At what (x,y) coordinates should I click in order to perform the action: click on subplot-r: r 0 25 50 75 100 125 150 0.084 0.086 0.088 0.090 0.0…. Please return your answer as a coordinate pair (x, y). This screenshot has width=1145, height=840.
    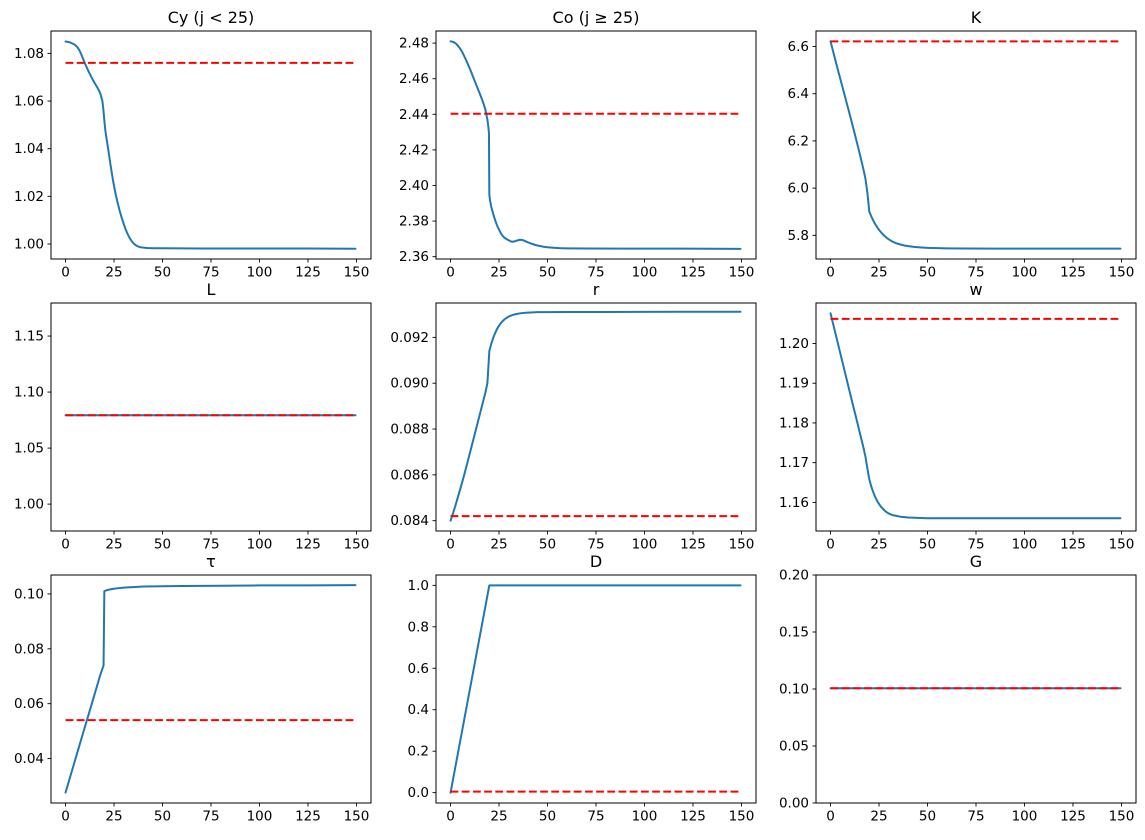
    Looking at the image, I should click on (573, 416).